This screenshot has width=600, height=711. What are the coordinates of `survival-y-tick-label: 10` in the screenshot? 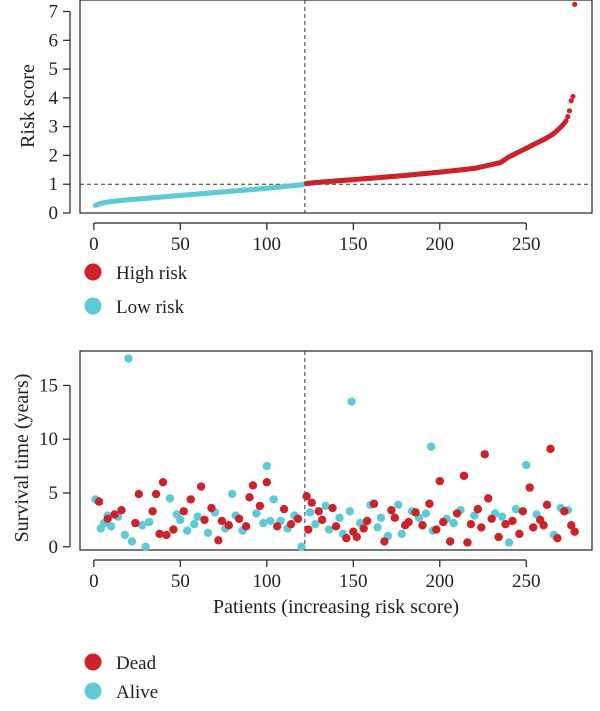 It's located at (48, 439).